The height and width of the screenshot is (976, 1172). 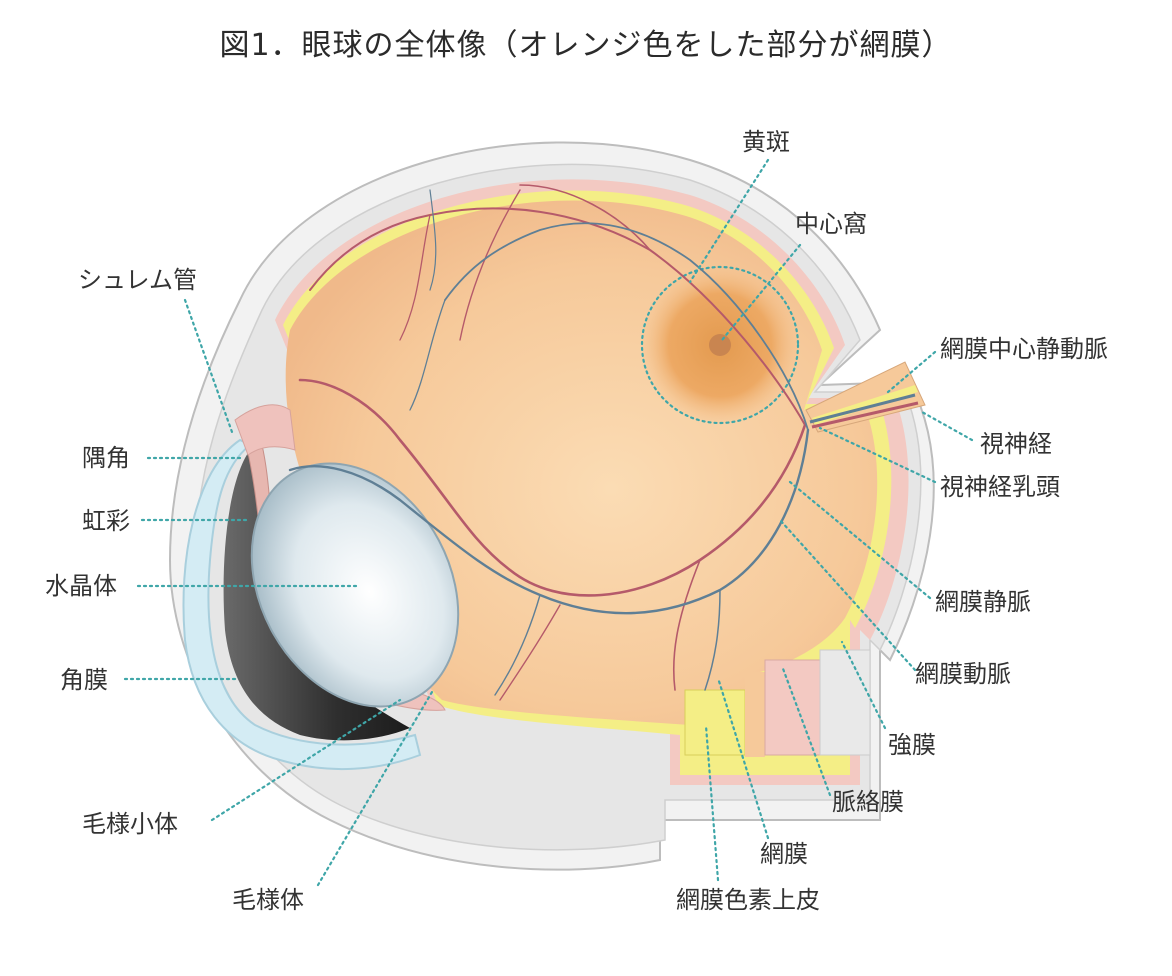 What do you see at coordinates (375, 788) in the screenshot?
I see `leader-ciliary-body` at bounding box center [375, 788].